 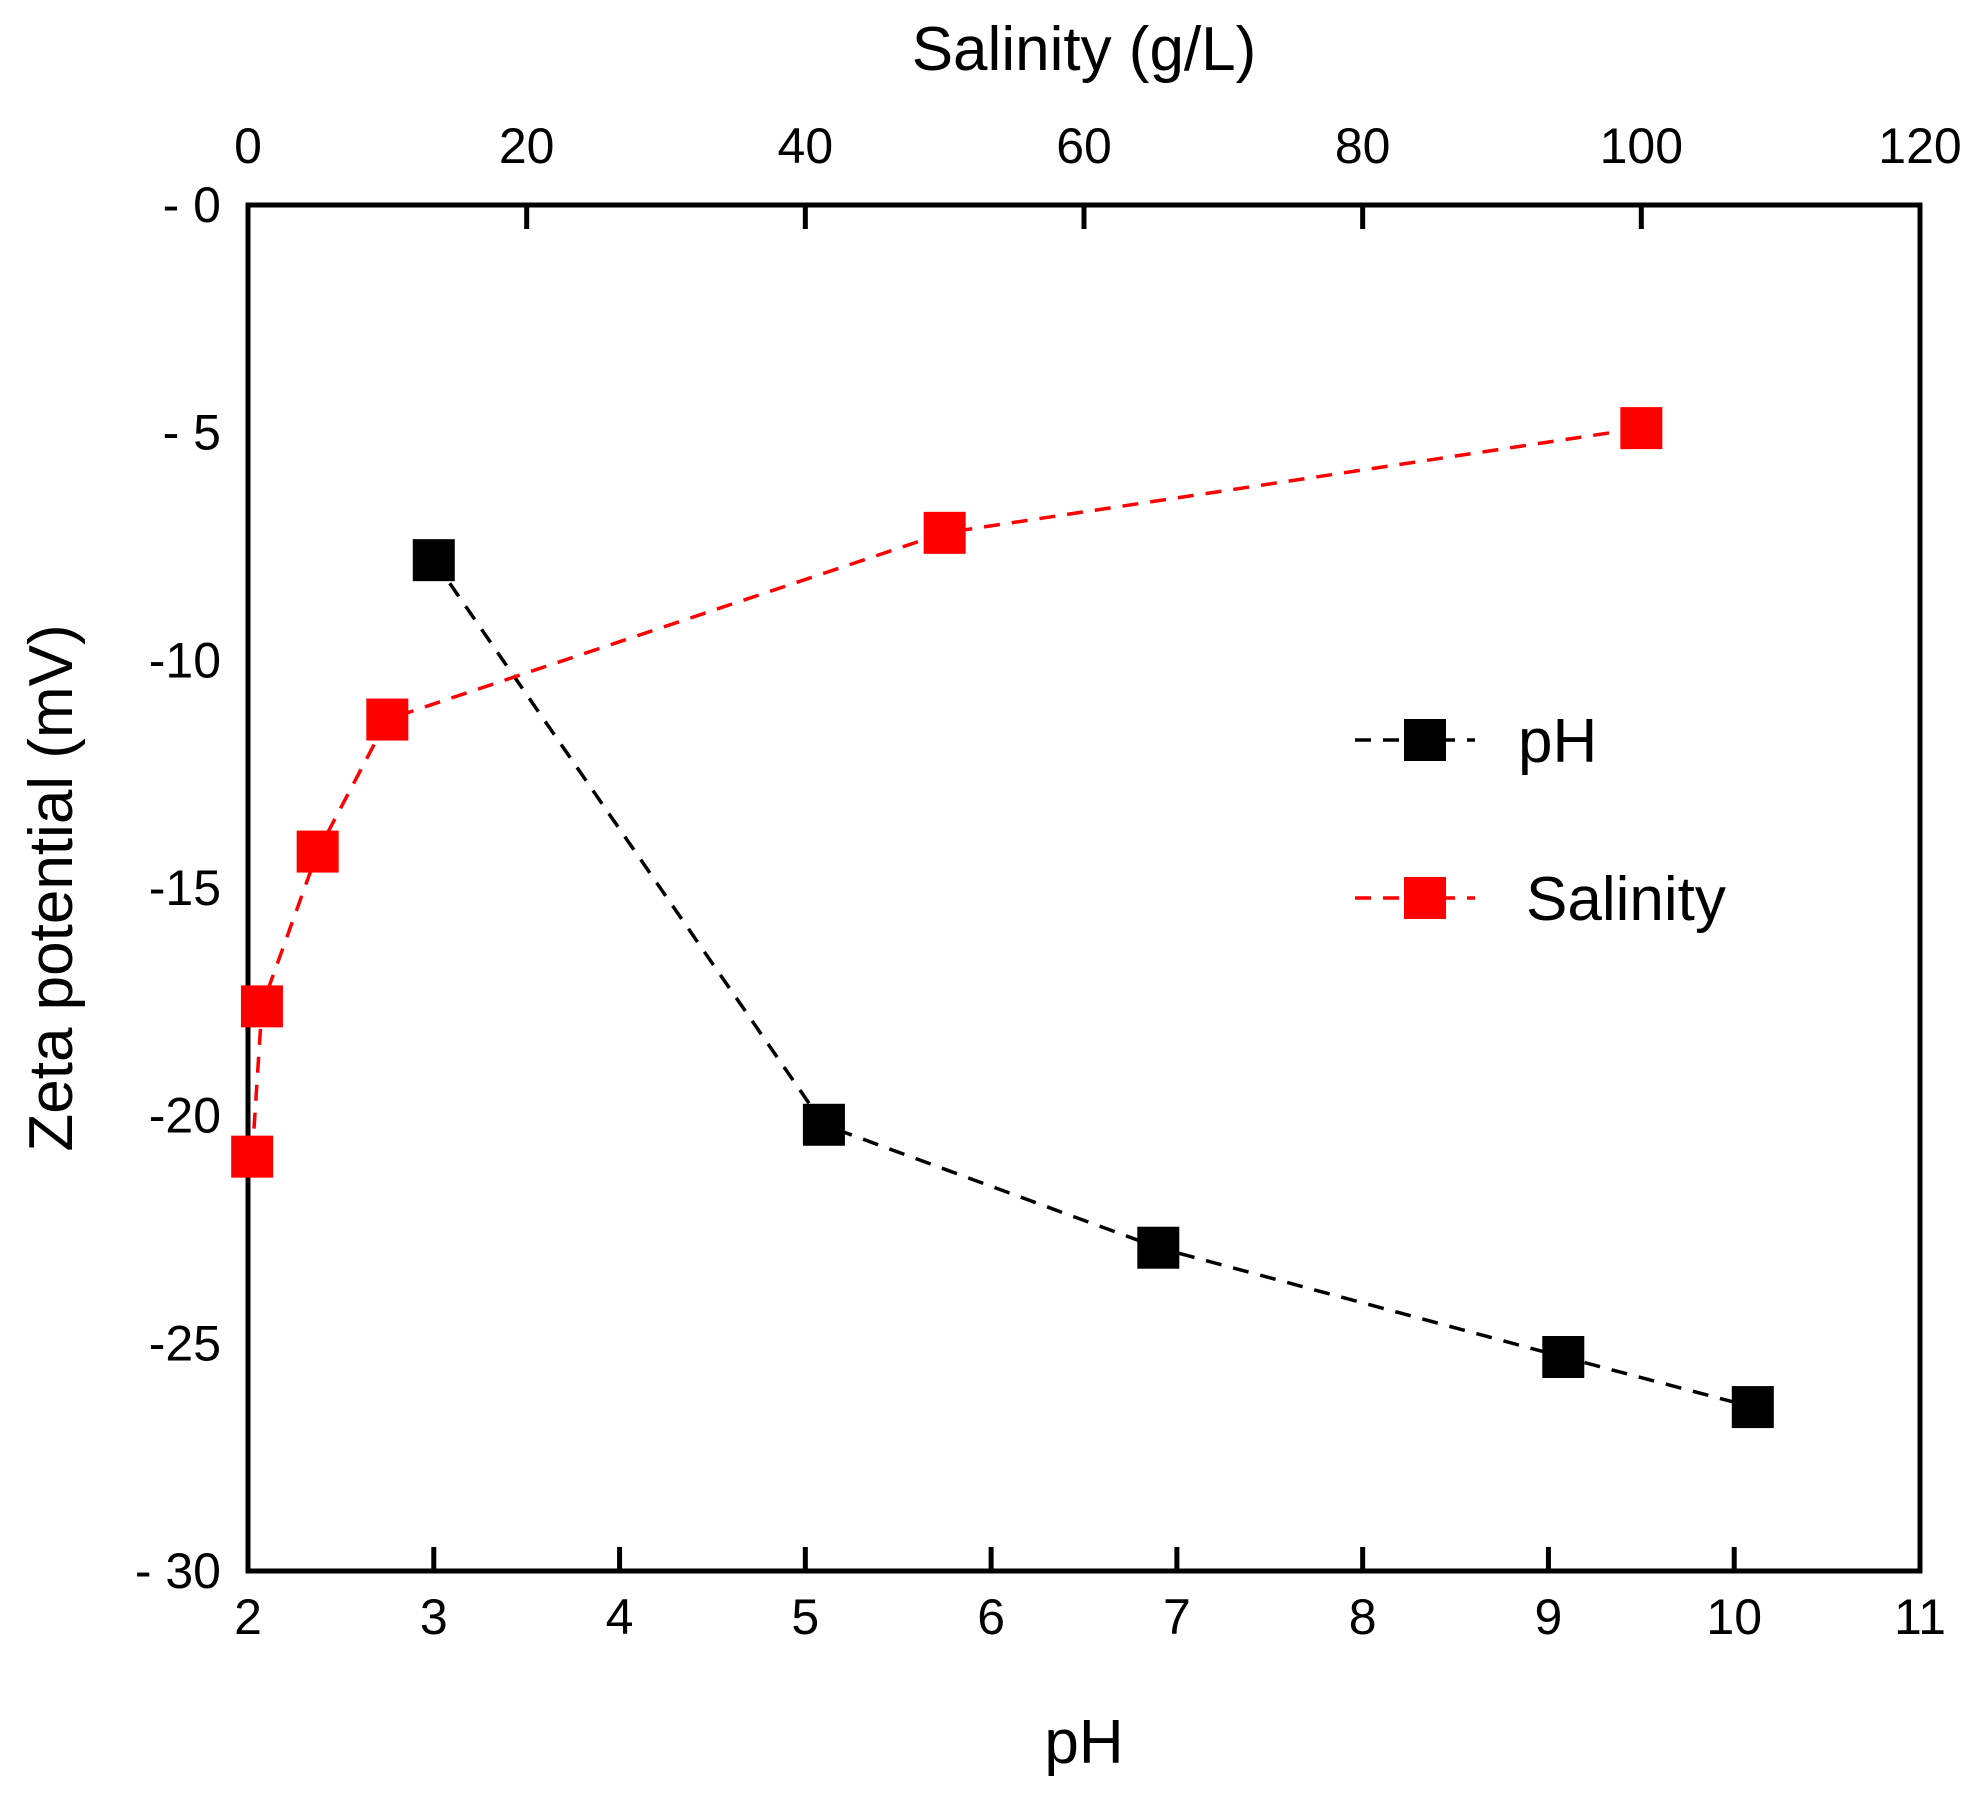 What do you see at coordinates (1083, 1742) in the screenshot?
I see `x-bottom-axis-title: pH` at bounding box center [1083, 1742].